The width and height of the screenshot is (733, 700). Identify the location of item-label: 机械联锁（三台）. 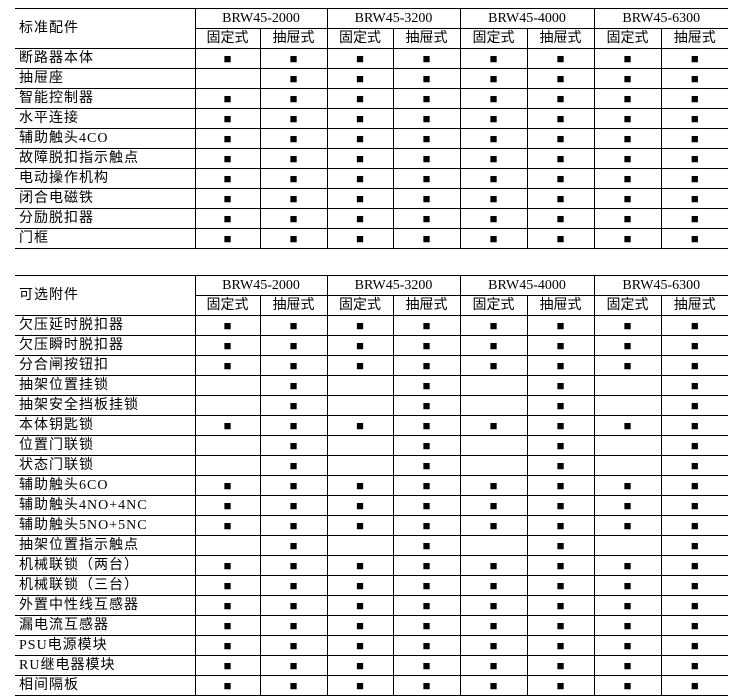
(105, 585).